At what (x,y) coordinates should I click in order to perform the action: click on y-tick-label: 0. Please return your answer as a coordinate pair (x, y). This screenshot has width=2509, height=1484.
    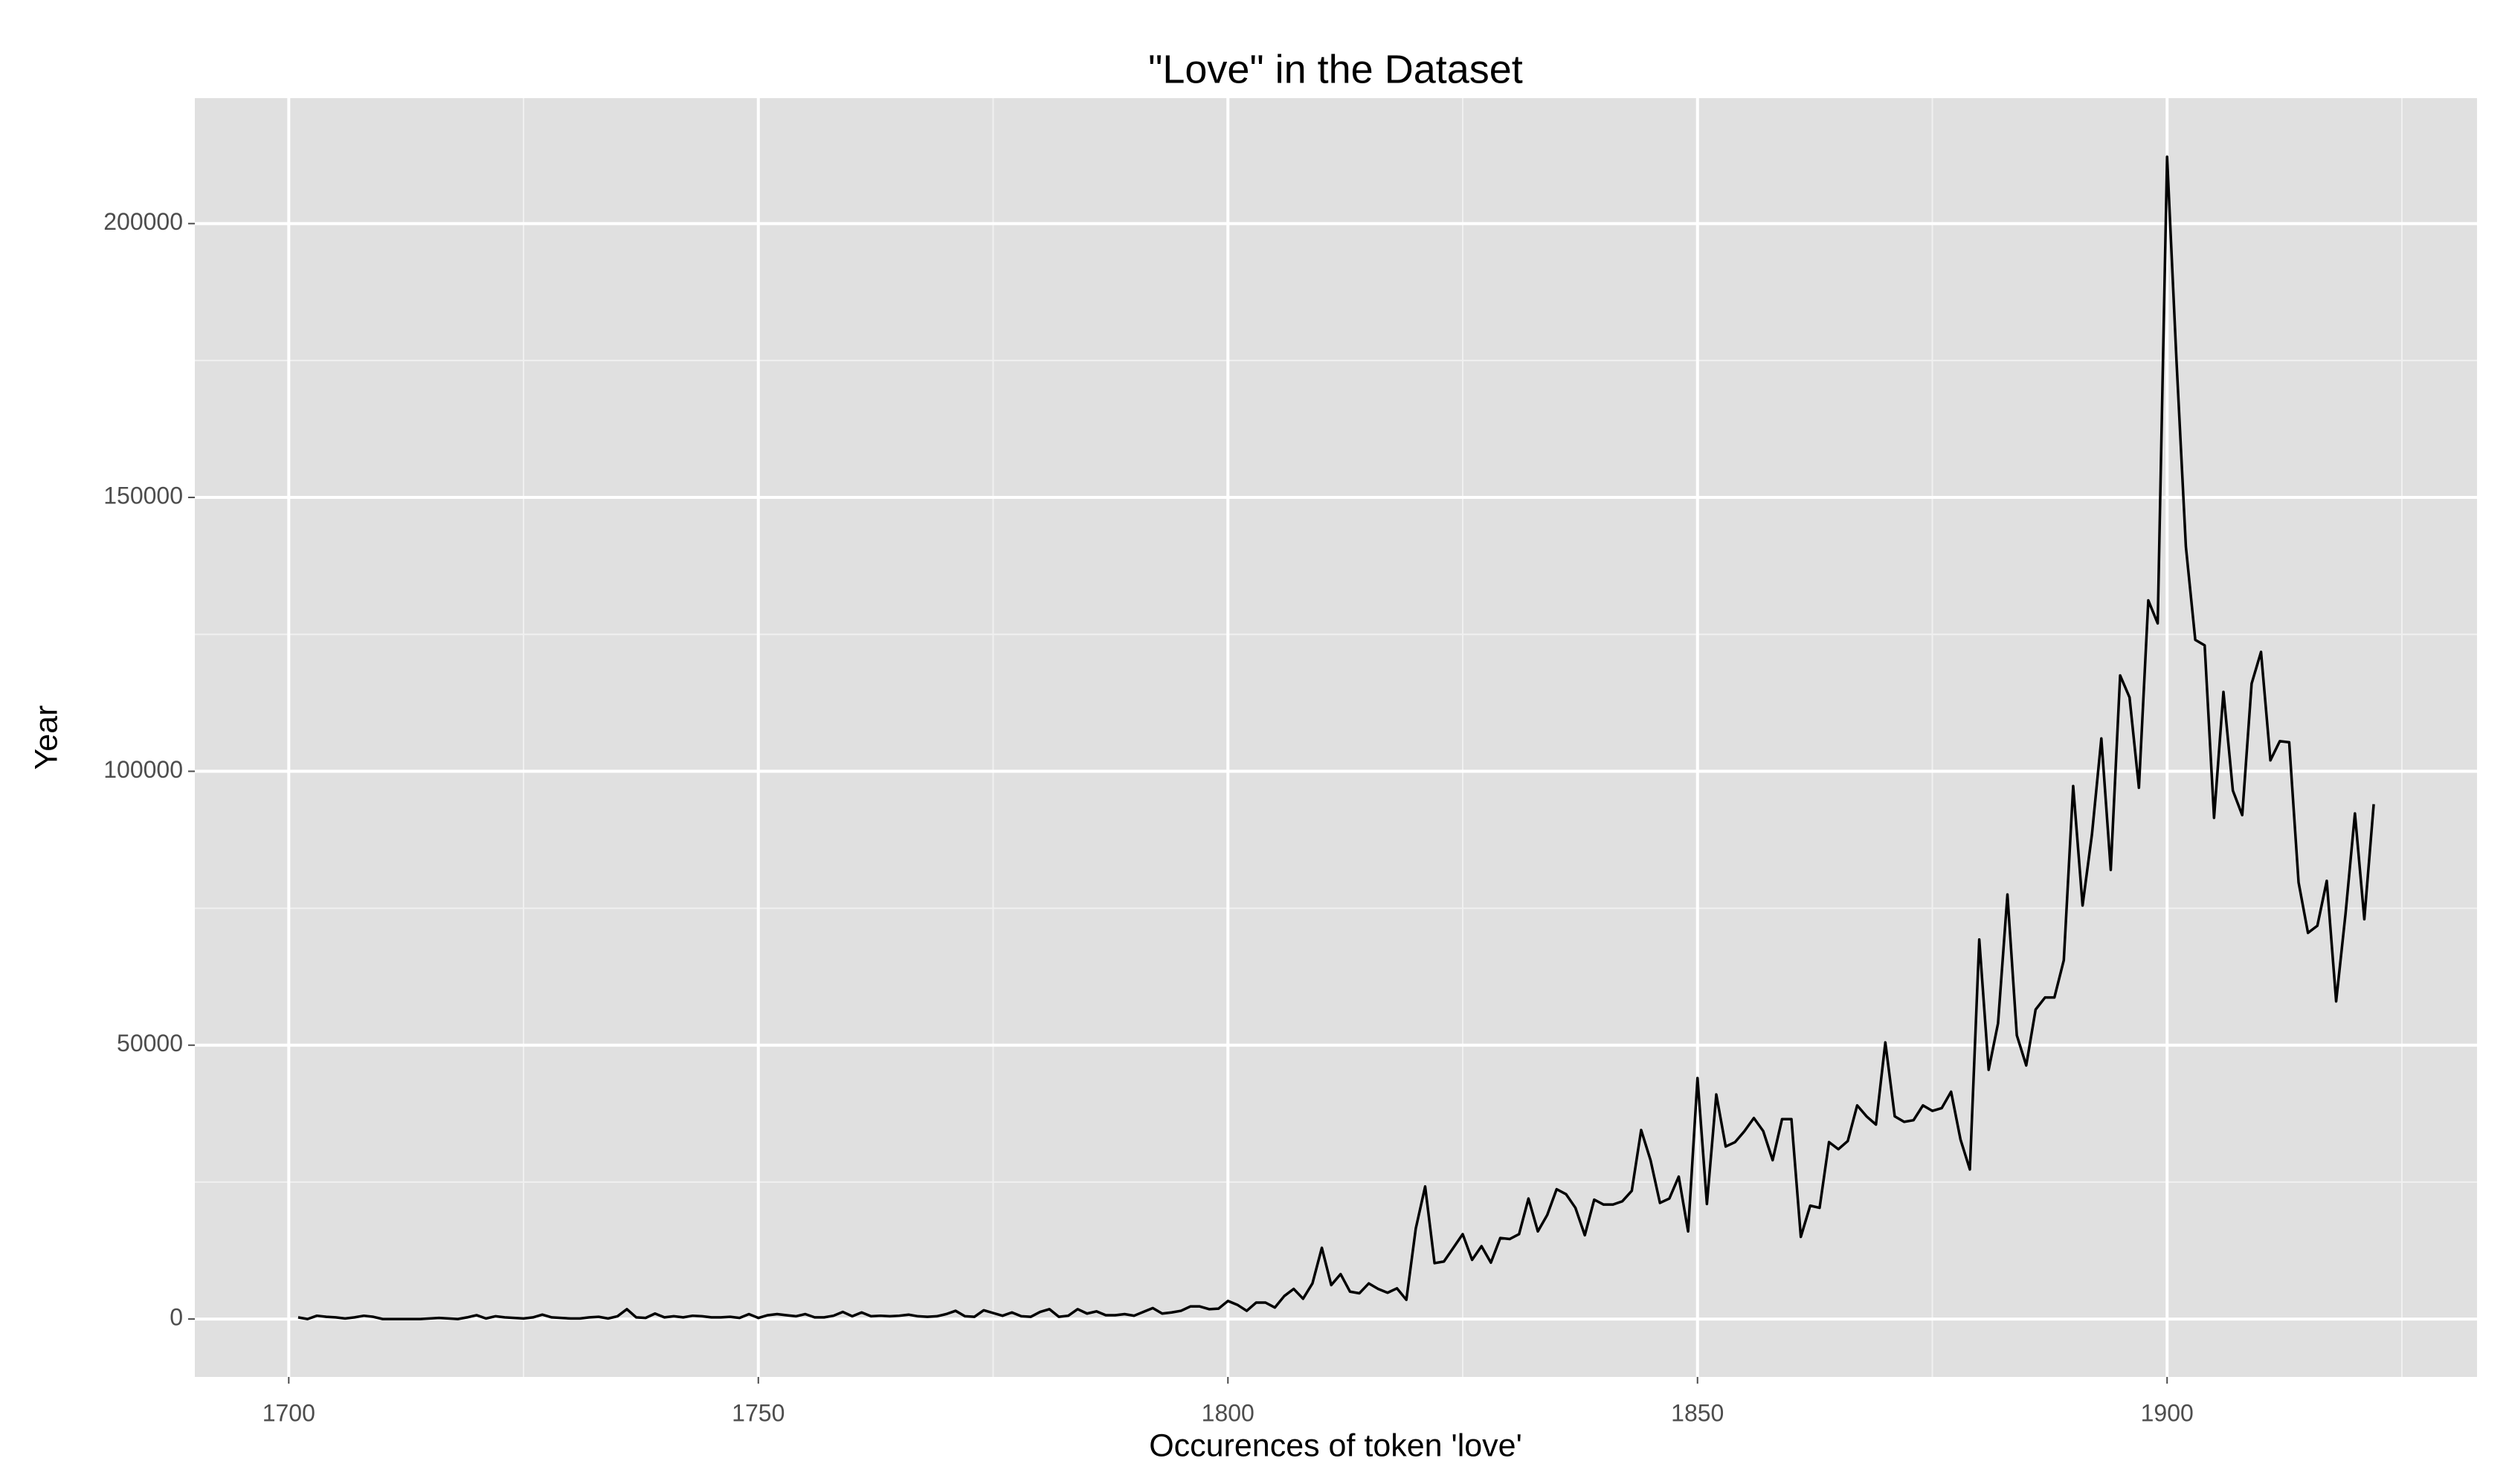
    Looking at the image, I should click on (176, 1317).